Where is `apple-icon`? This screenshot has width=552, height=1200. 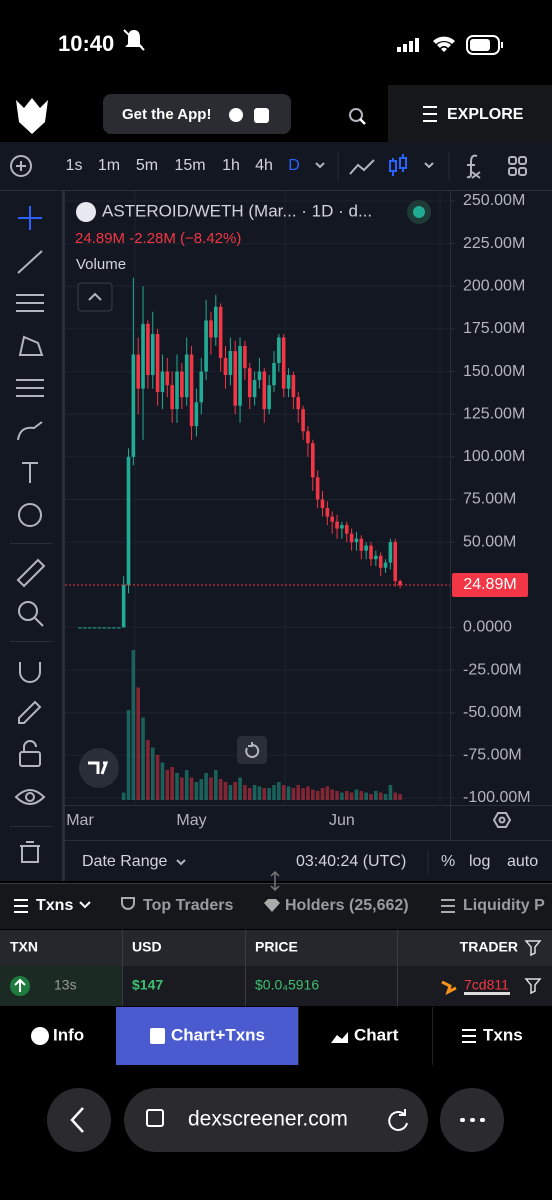 apple-icon is located at coordinates (236, 115).